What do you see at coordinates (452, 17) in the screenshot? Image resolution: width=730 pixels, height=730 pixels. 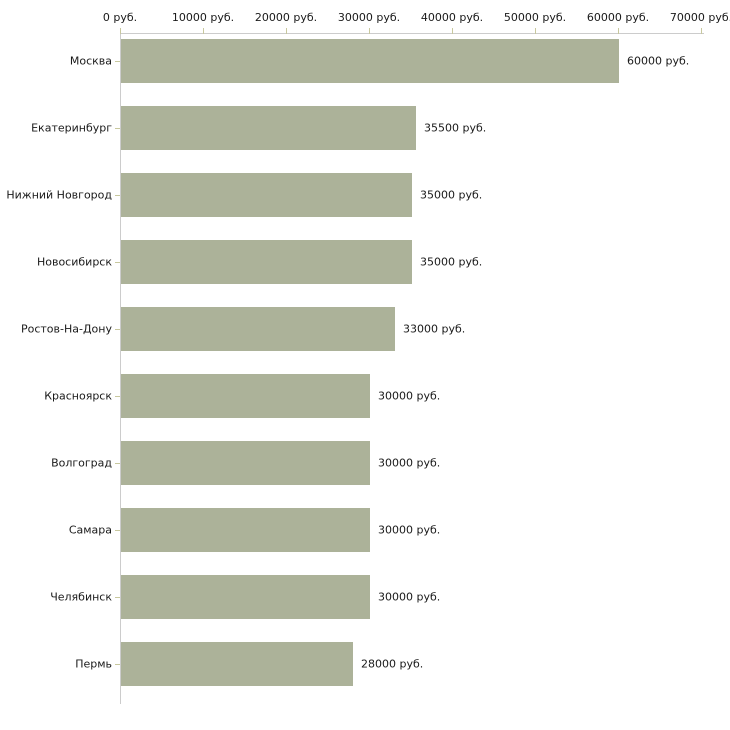 I see `x-axis-tick-label: 40000 руб.` at bounding box center [452, 17].